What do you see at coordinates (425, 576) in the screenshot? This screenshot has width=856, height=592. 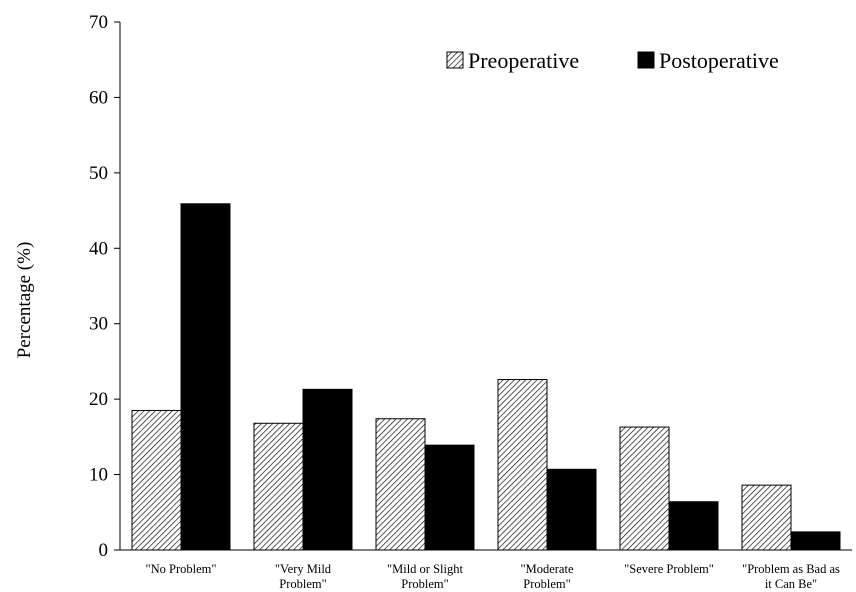 I see `x-category-label: "Mild or Slight Problem"` at bounding box center [425, 576].